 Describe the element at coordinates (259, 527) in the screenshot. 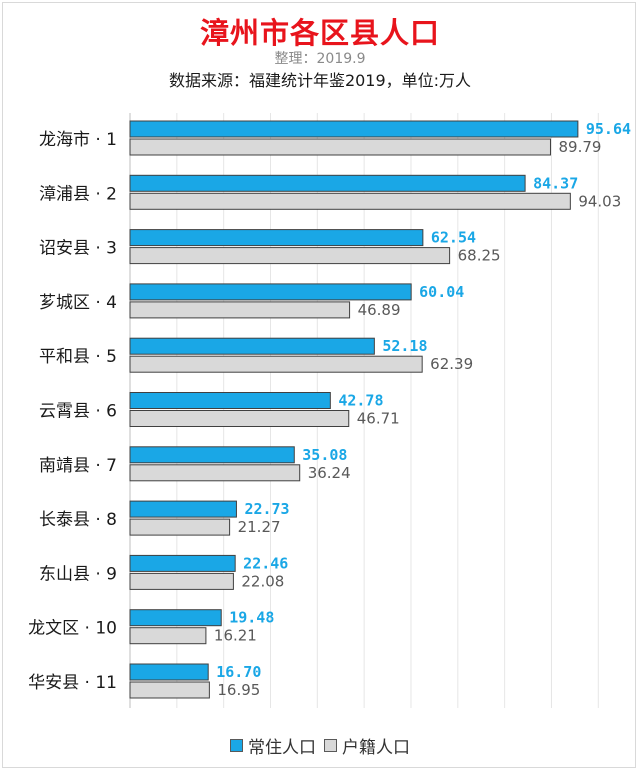

I see `data-label-registered: 21.27` at that location.